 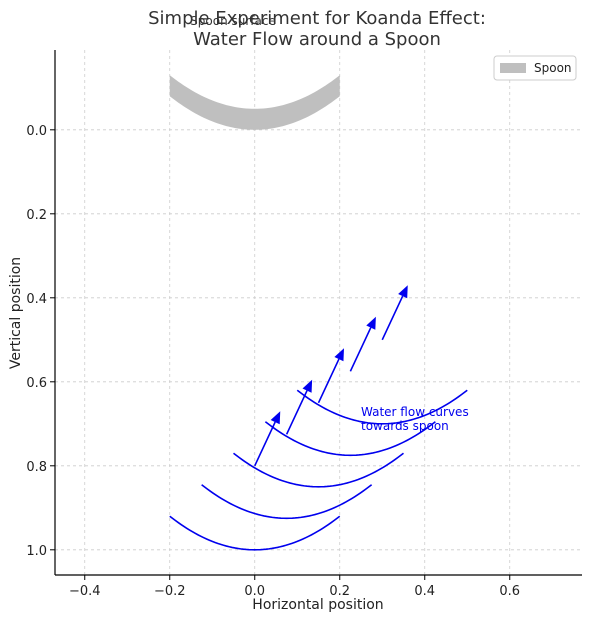 I want to click on annotation-line2: towards spoon, so click(x=405, y=426).